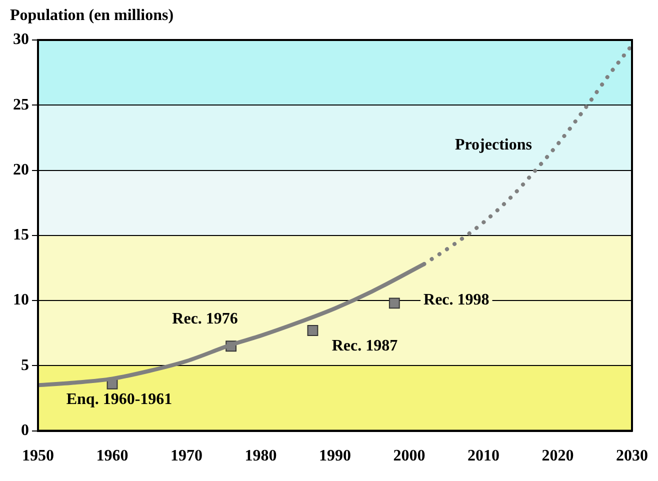 The width and height of the screenshot is (658, 481). I want to click on x-tick-label: 2020, so click(558, 456).